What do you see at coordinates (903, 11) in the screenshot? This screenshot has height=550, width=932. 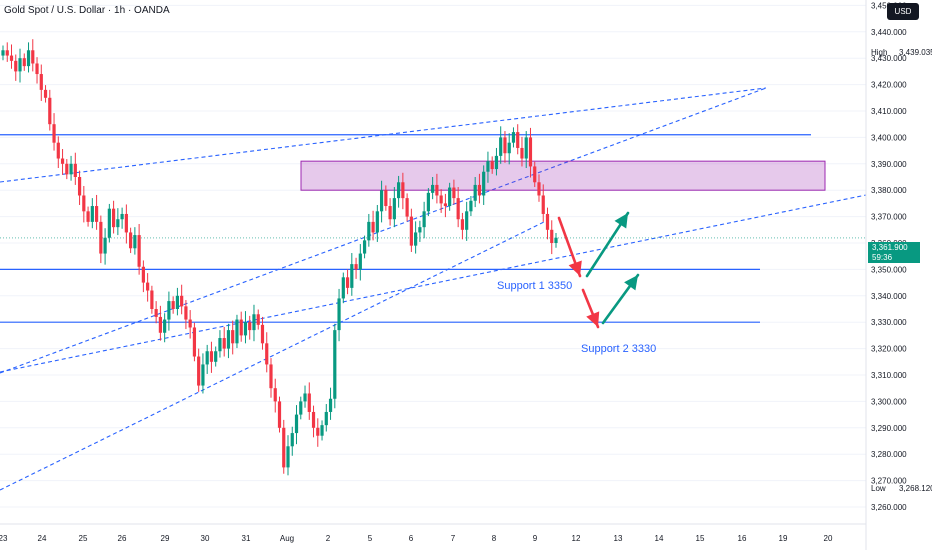 I see `currency-button: USD` at bounding box center [903, 11].